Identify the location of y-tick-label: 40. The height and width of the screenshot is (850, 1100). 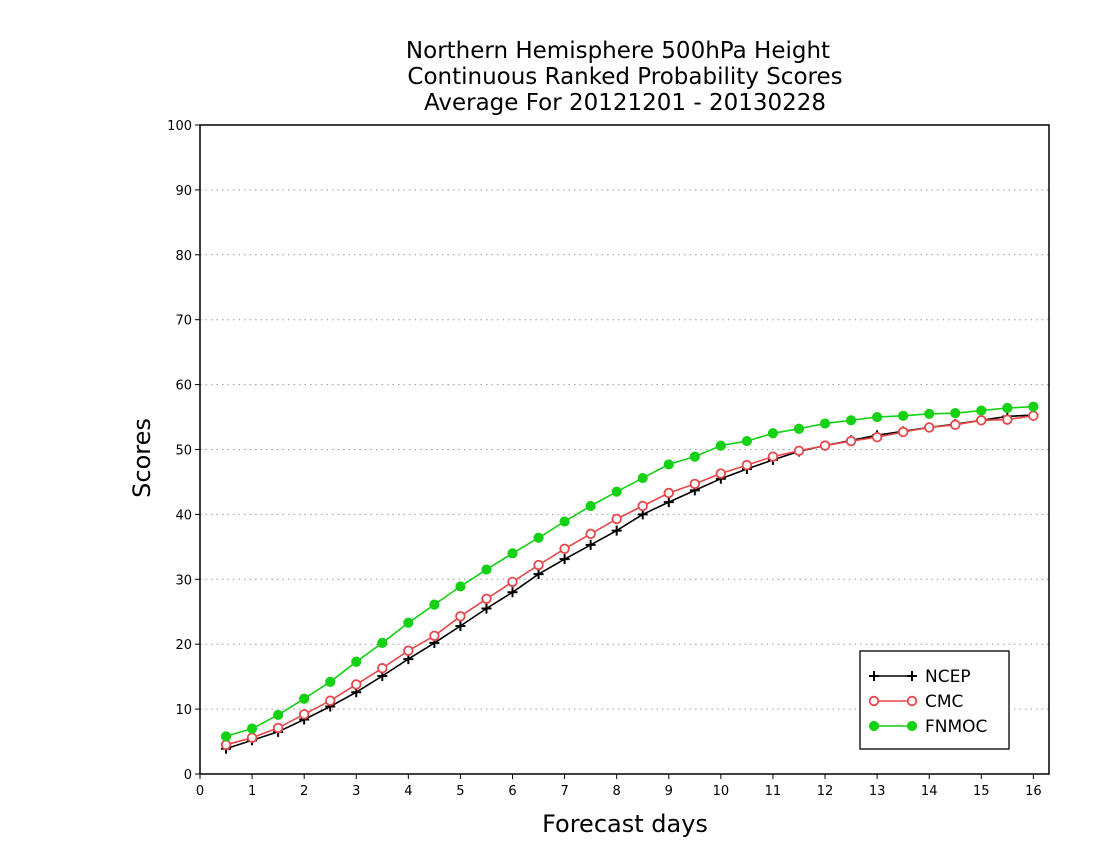
(183, 515).